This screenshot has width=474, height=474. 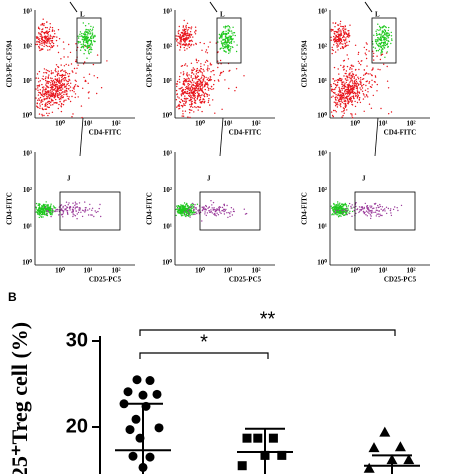 What do you see at coordinates (27, 263) in the screenshot?
I see `tick-label: 10⁰` at bounding box center [27, 263].